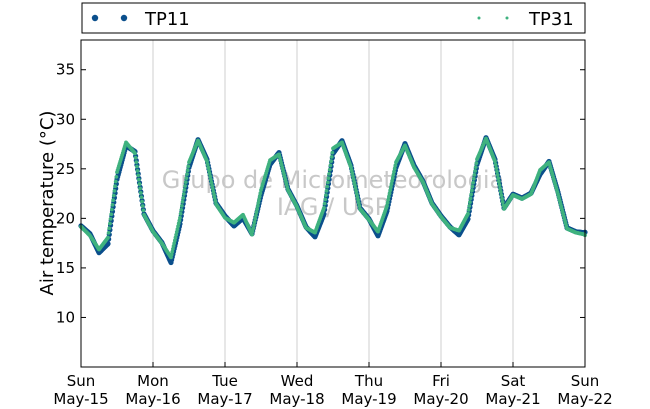  What do you see at coordinates (65, 119) in the screenshot?
I see `y-tick-label: 30` at bounding box center [65, 119].